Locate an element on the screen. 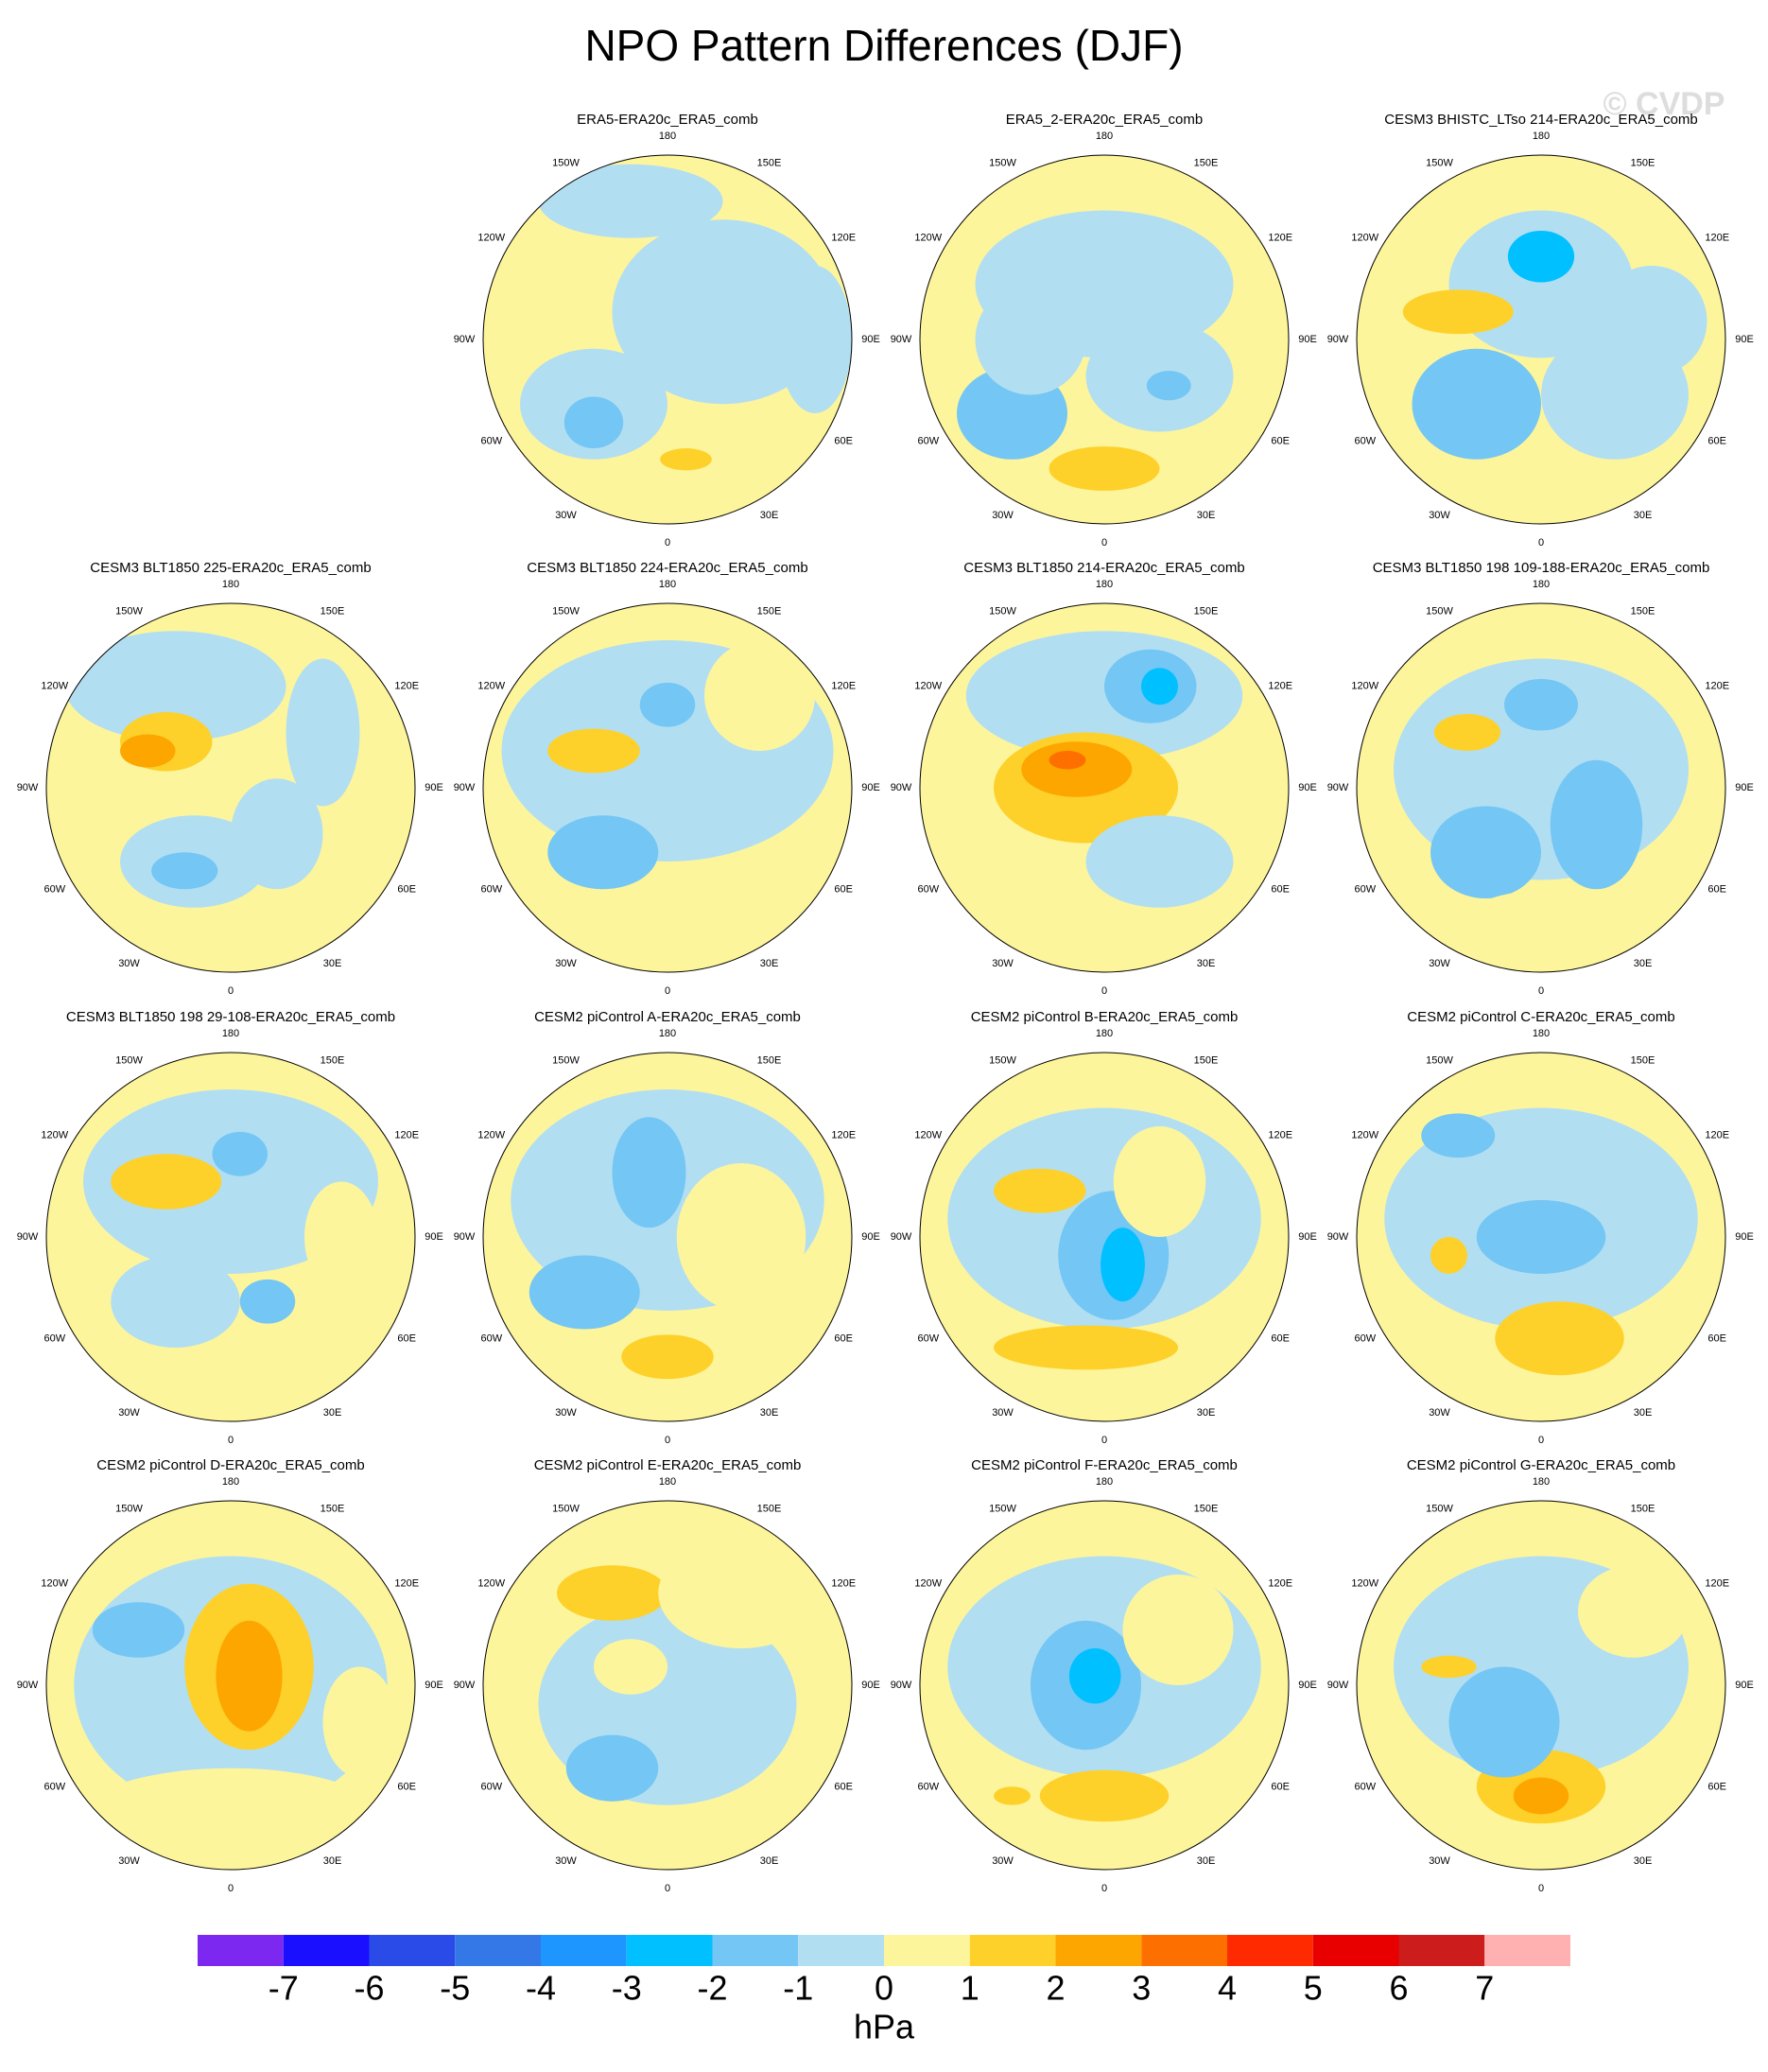 Image resolution: width=1768 pixels, height=2072 pixels. panel-title: CESM2 piControl B-ERA20c_ERA5_comb is located at coordinates (1105, 1017).